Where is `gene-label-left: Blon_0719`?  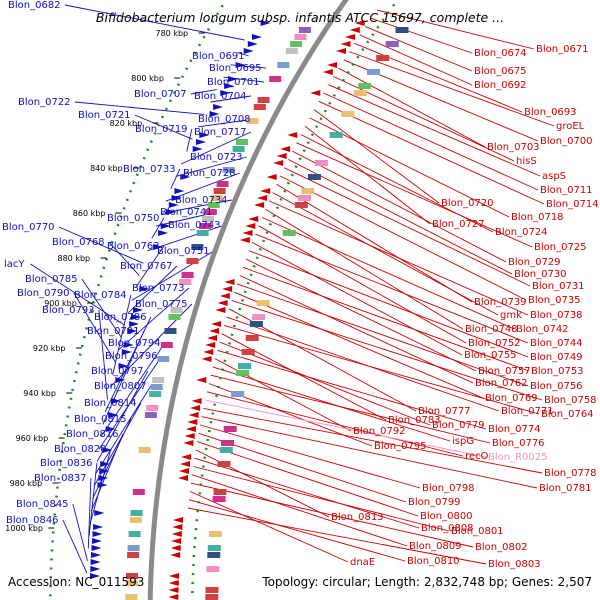
gene-label-left: Blon_0719 is located at coordinates (161, 129).